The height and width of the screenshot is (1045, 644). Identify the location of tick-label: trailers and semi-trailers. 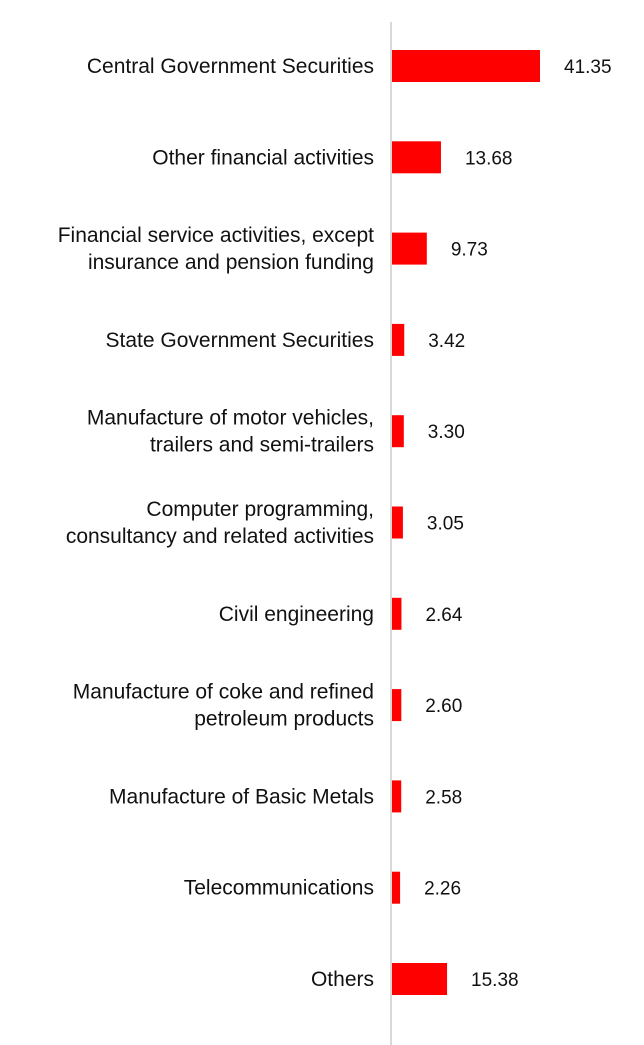
(262, 445).